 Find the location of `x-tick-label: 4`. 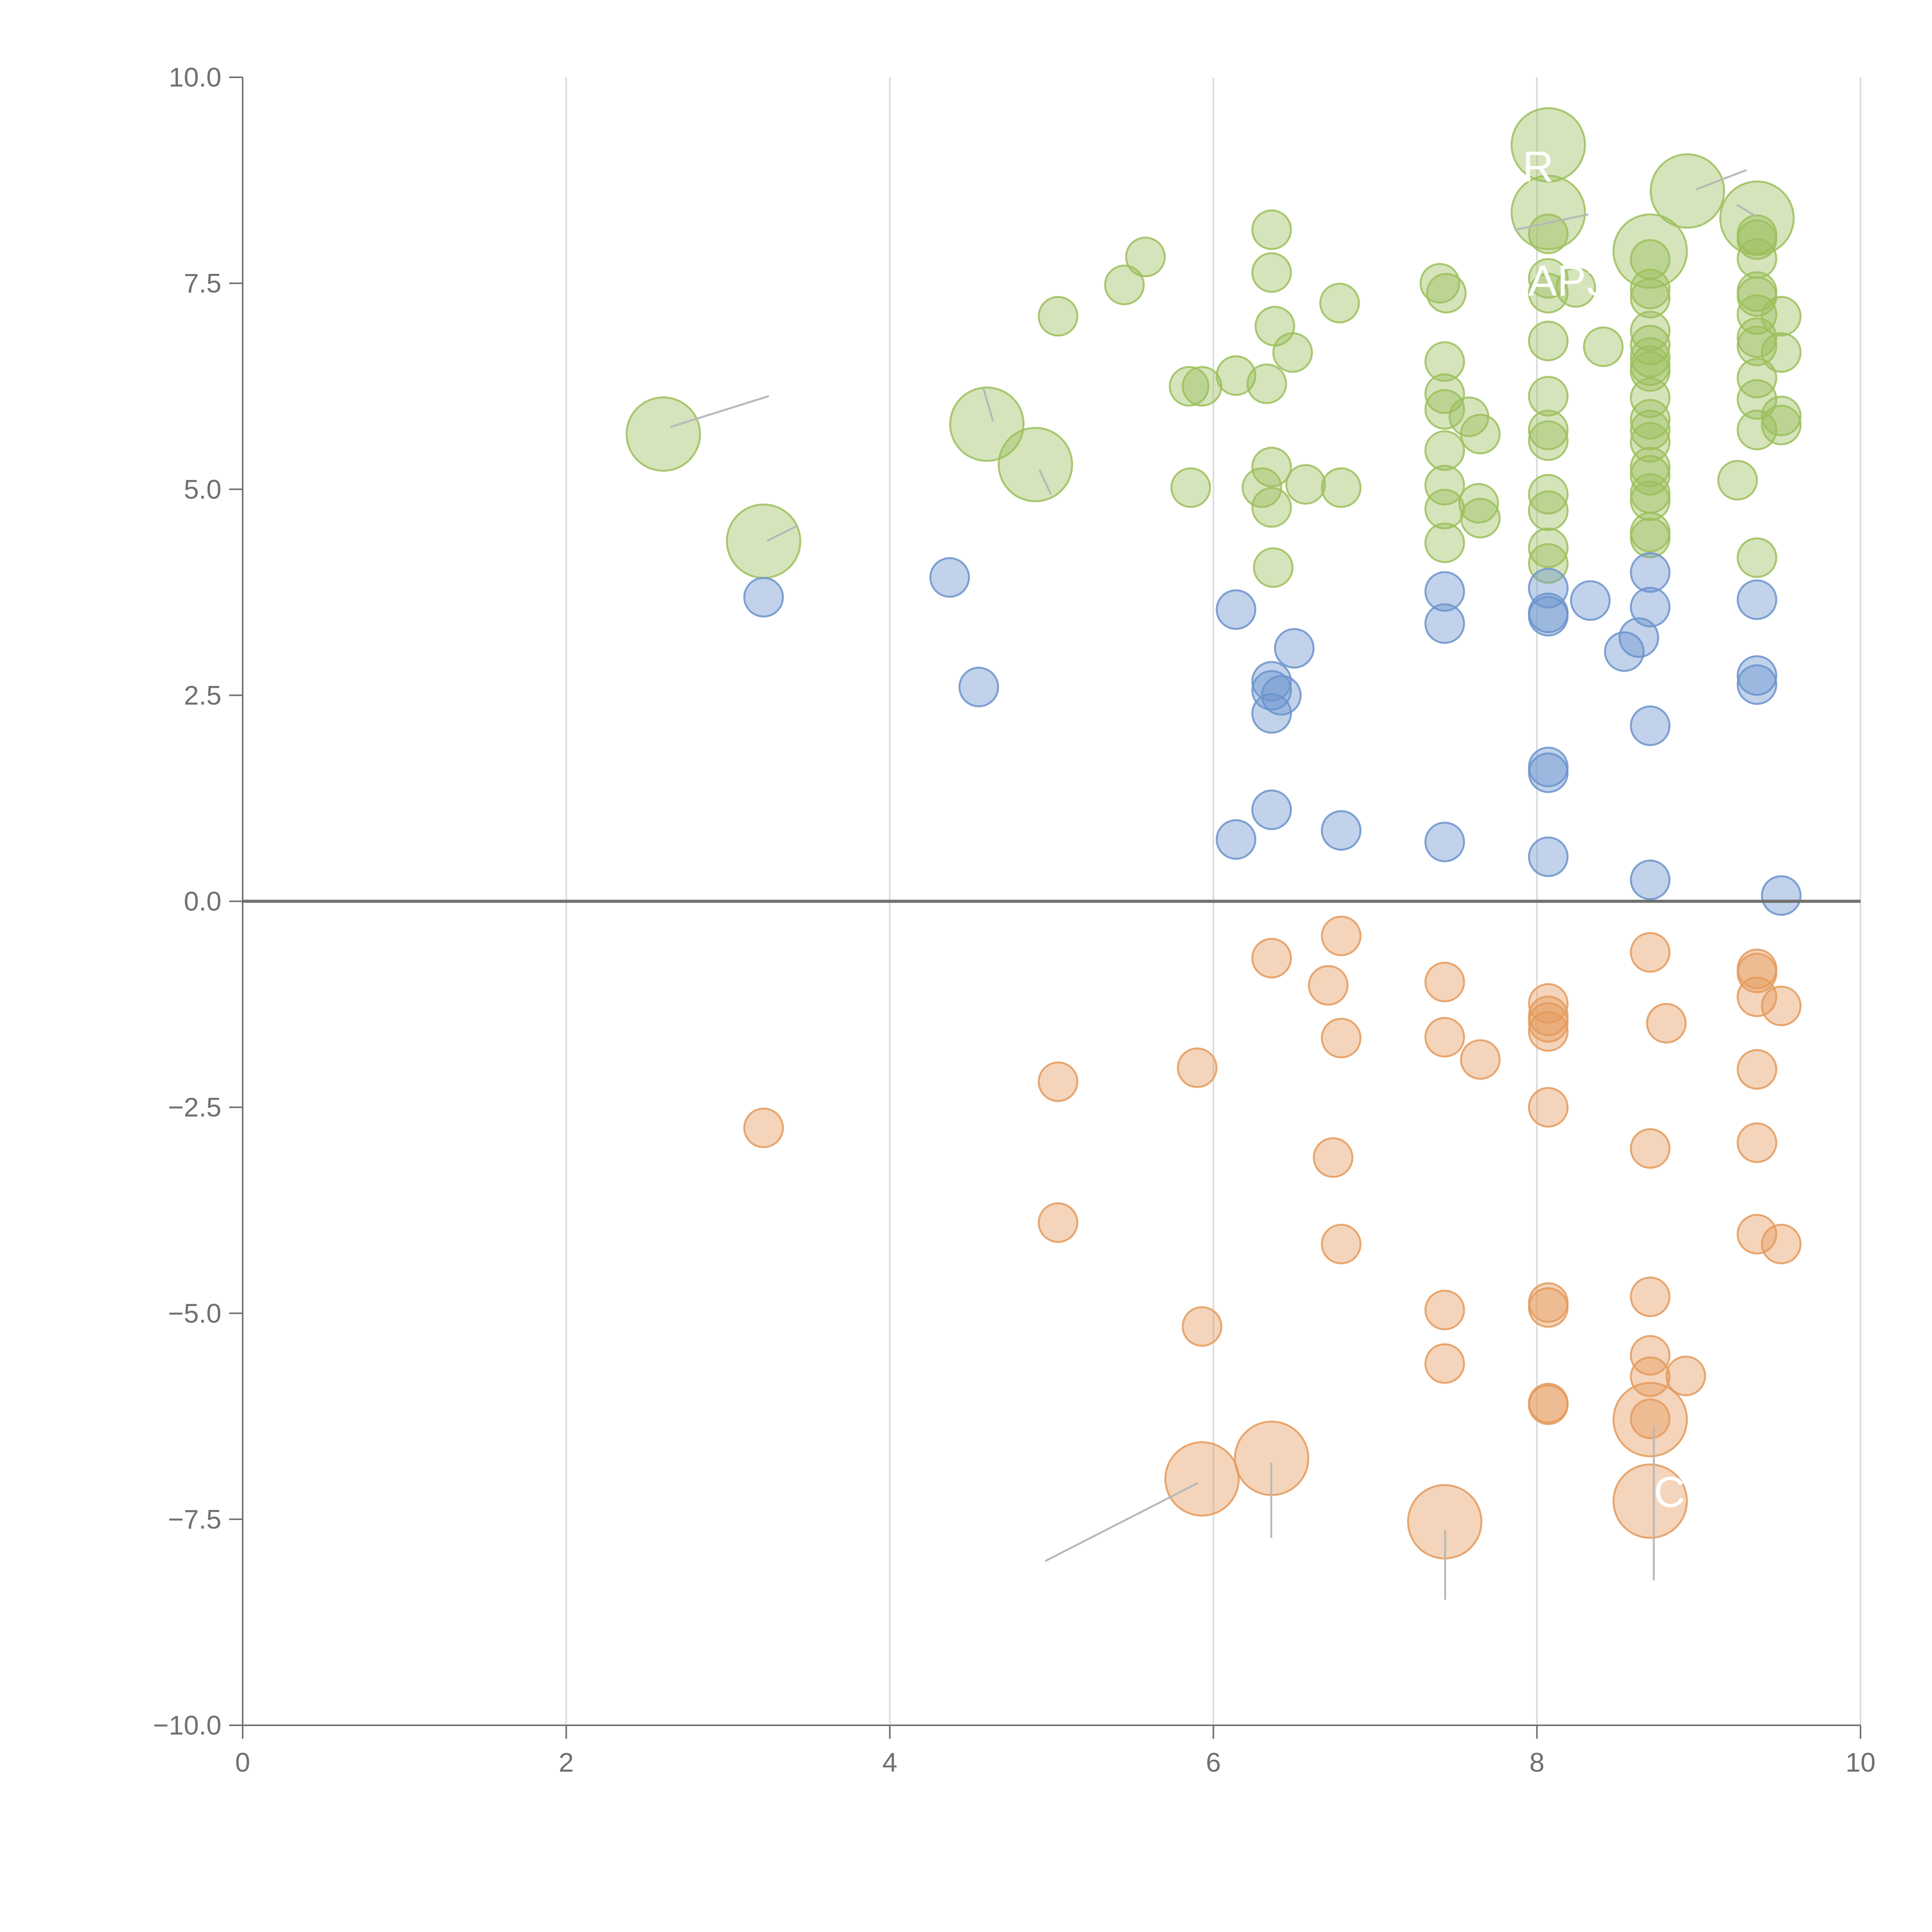

x-tick-label: 4 is located at coordinates (890, 1762).